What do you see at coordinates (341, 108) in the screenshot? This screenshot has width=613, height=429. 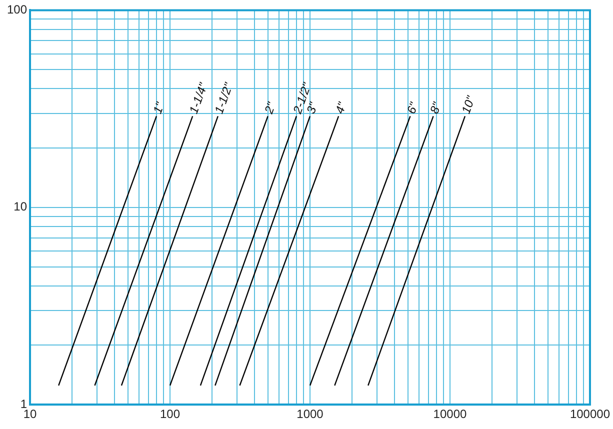 I see `text: 4"` at bounding box center [341, 108].